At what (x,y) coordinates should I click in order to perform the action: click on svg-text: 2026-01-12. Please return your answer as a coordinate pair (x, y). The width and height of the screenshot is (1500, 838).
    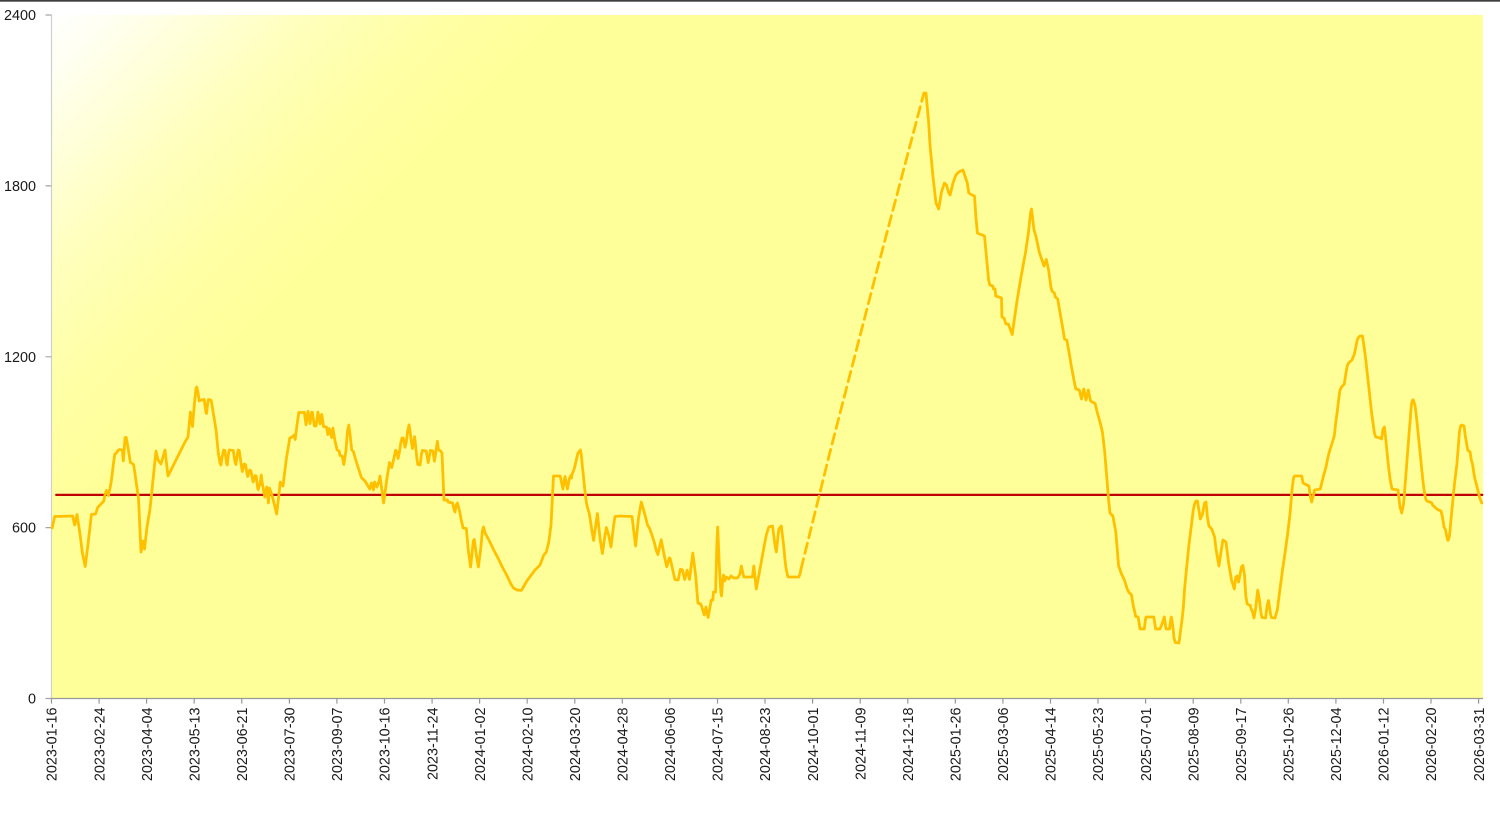
    Looking at the image, I should click on (1385, 745).